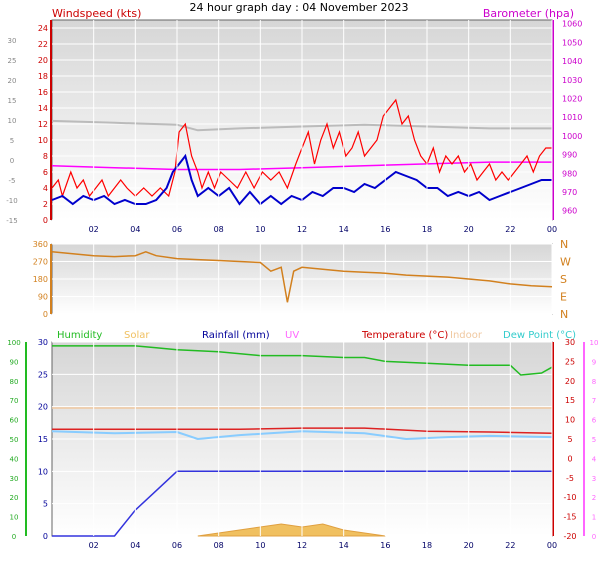 The width and height of the screenshot is (608, 565). What do you see at coordinates (301, 148) in the screenshot?
I see `wind-gust-line` at bounding box center [301, 148].